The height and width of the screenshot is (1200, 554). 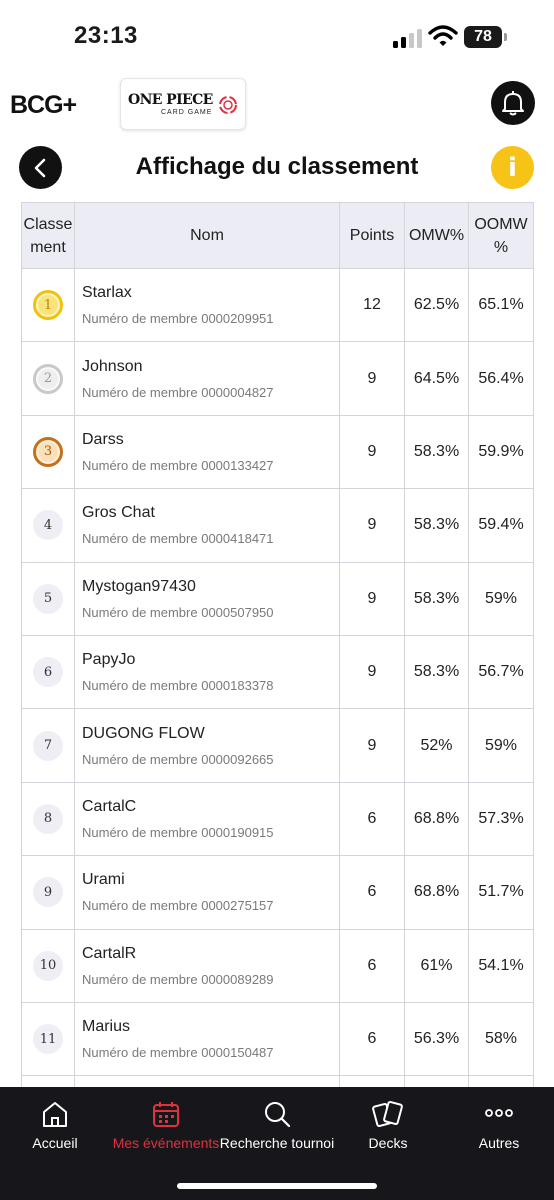 What do you see at coordinates (513, 103) in the screenshot?
I see `notifications-button` at bounding box center [513, 103].